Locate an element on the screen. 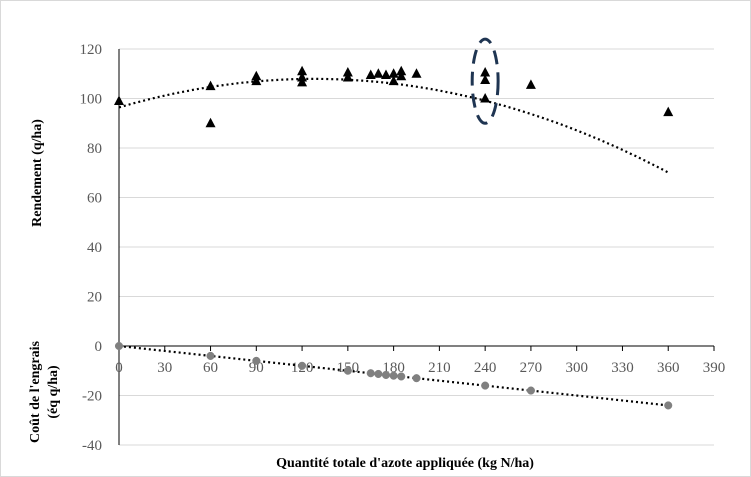  highlight-ellipse is located at coordinates (485, 81).